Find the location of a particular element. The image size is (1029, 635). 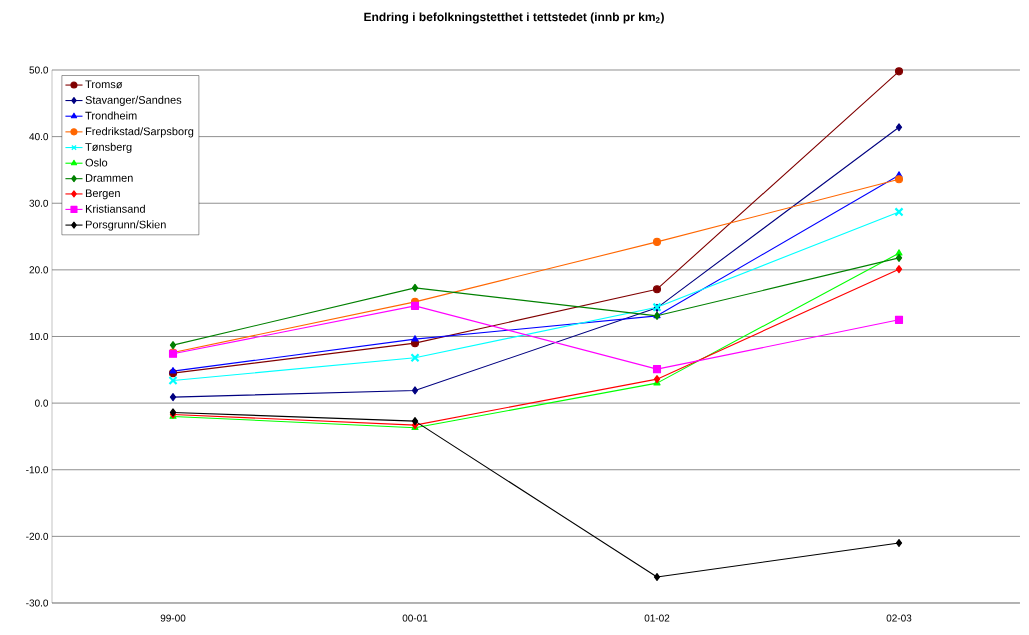

y-tick-label: 0.0 is located at coordinates (41, 403).